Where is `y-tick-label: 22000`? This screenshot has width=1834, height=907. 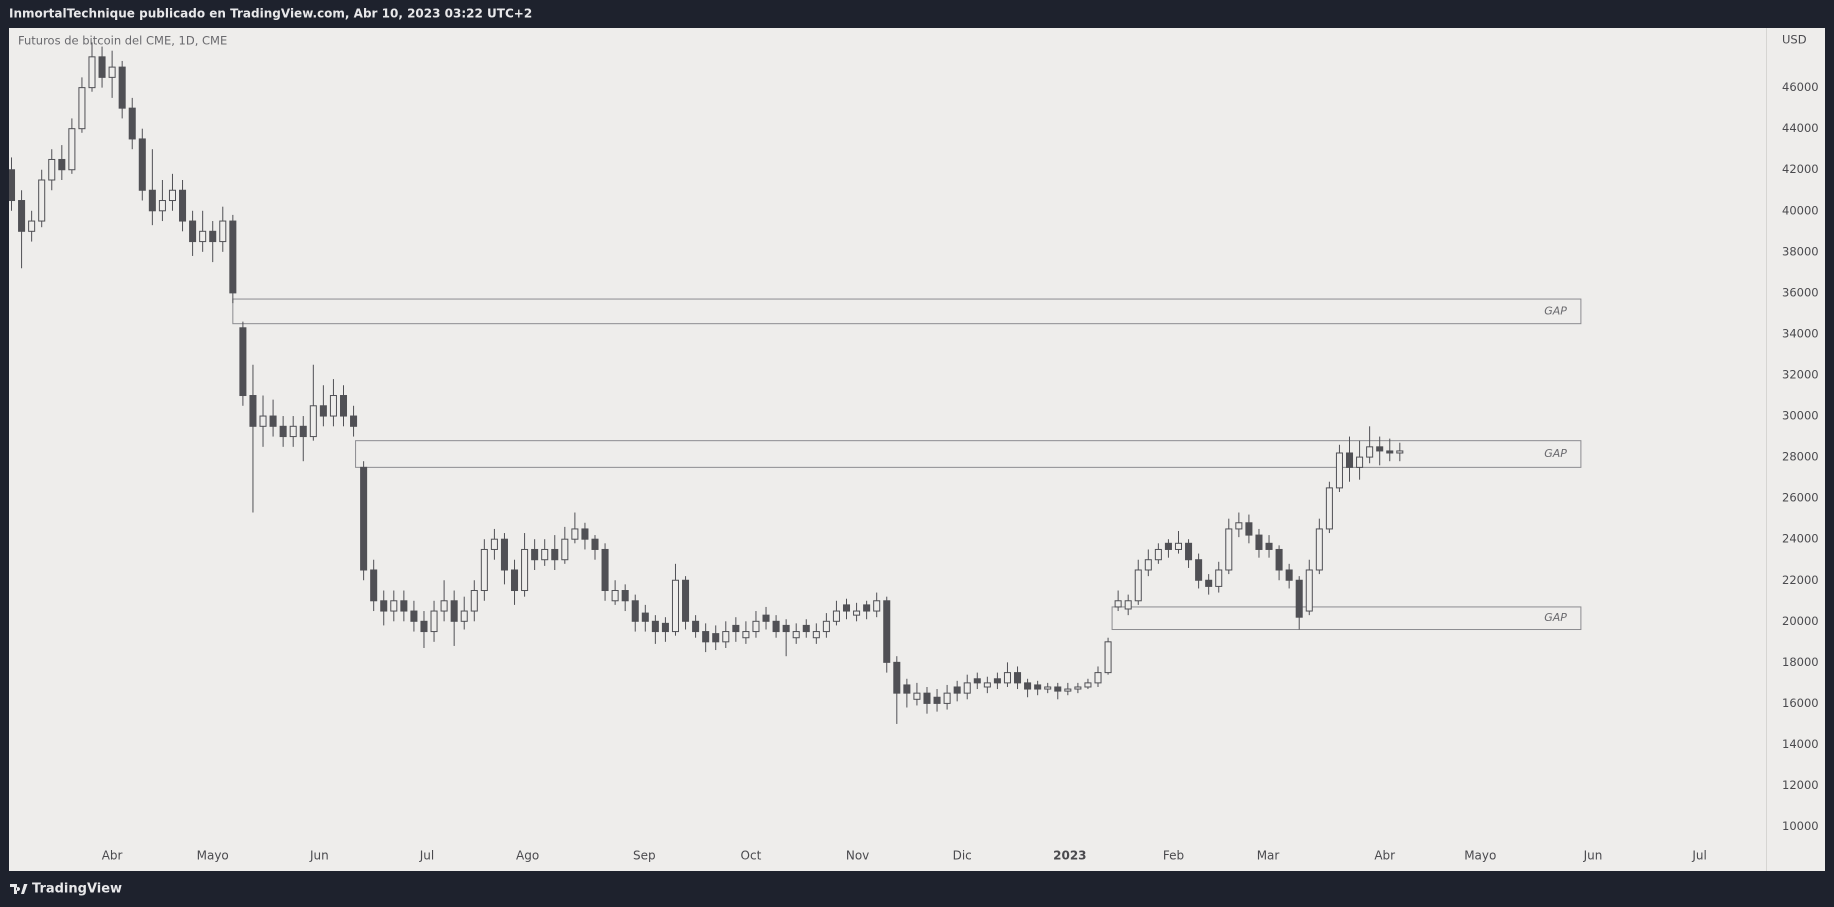
y-tick-label: 22000 is located at coordinates (1800, 580).